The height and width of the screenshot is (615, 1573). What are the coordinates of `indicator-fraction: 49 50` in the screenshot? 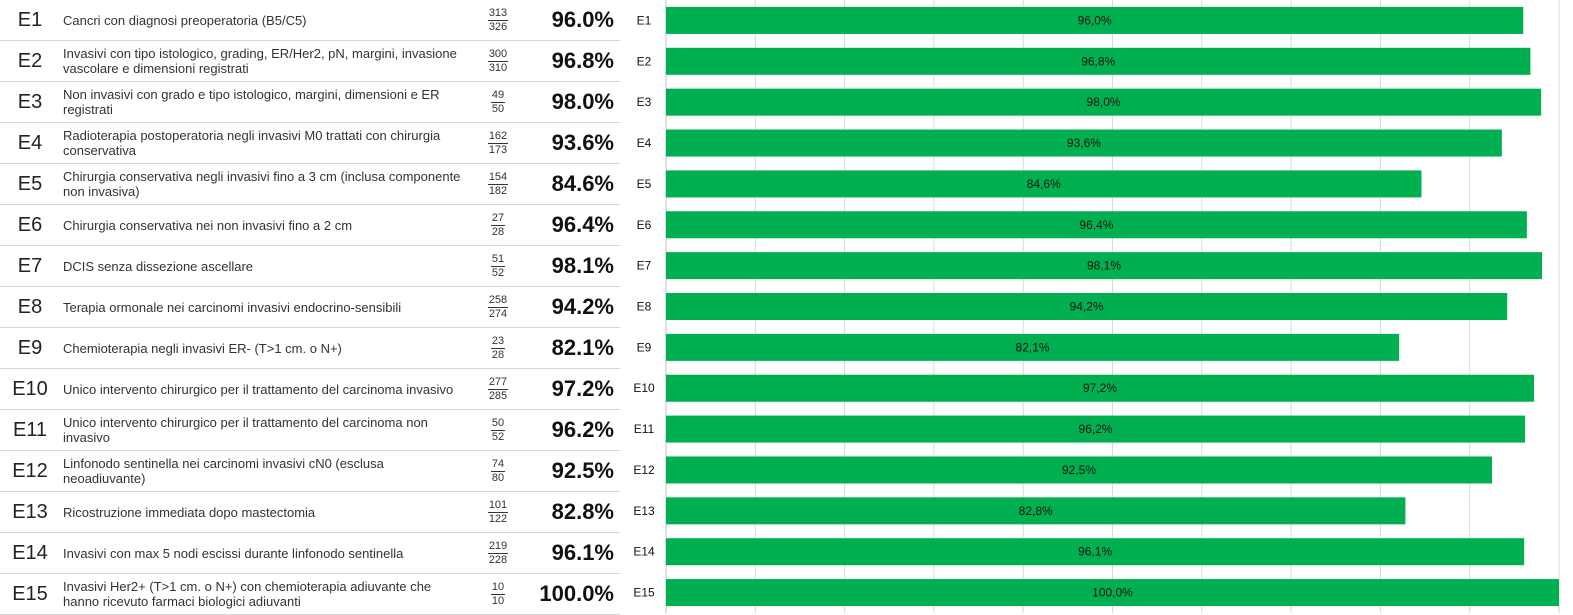 It's located at (498, 102).